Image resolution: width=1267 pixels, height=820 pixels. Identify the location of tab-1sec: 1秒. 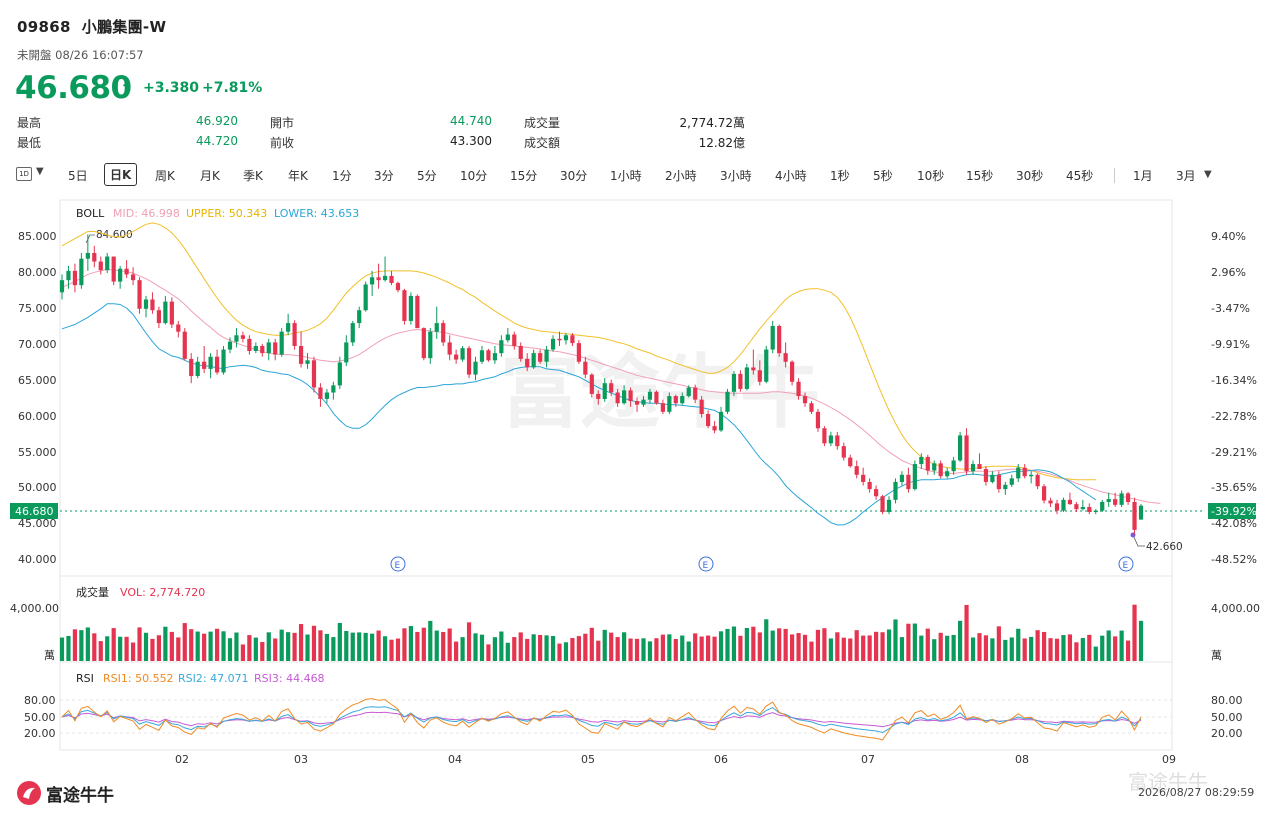
(840, 176).